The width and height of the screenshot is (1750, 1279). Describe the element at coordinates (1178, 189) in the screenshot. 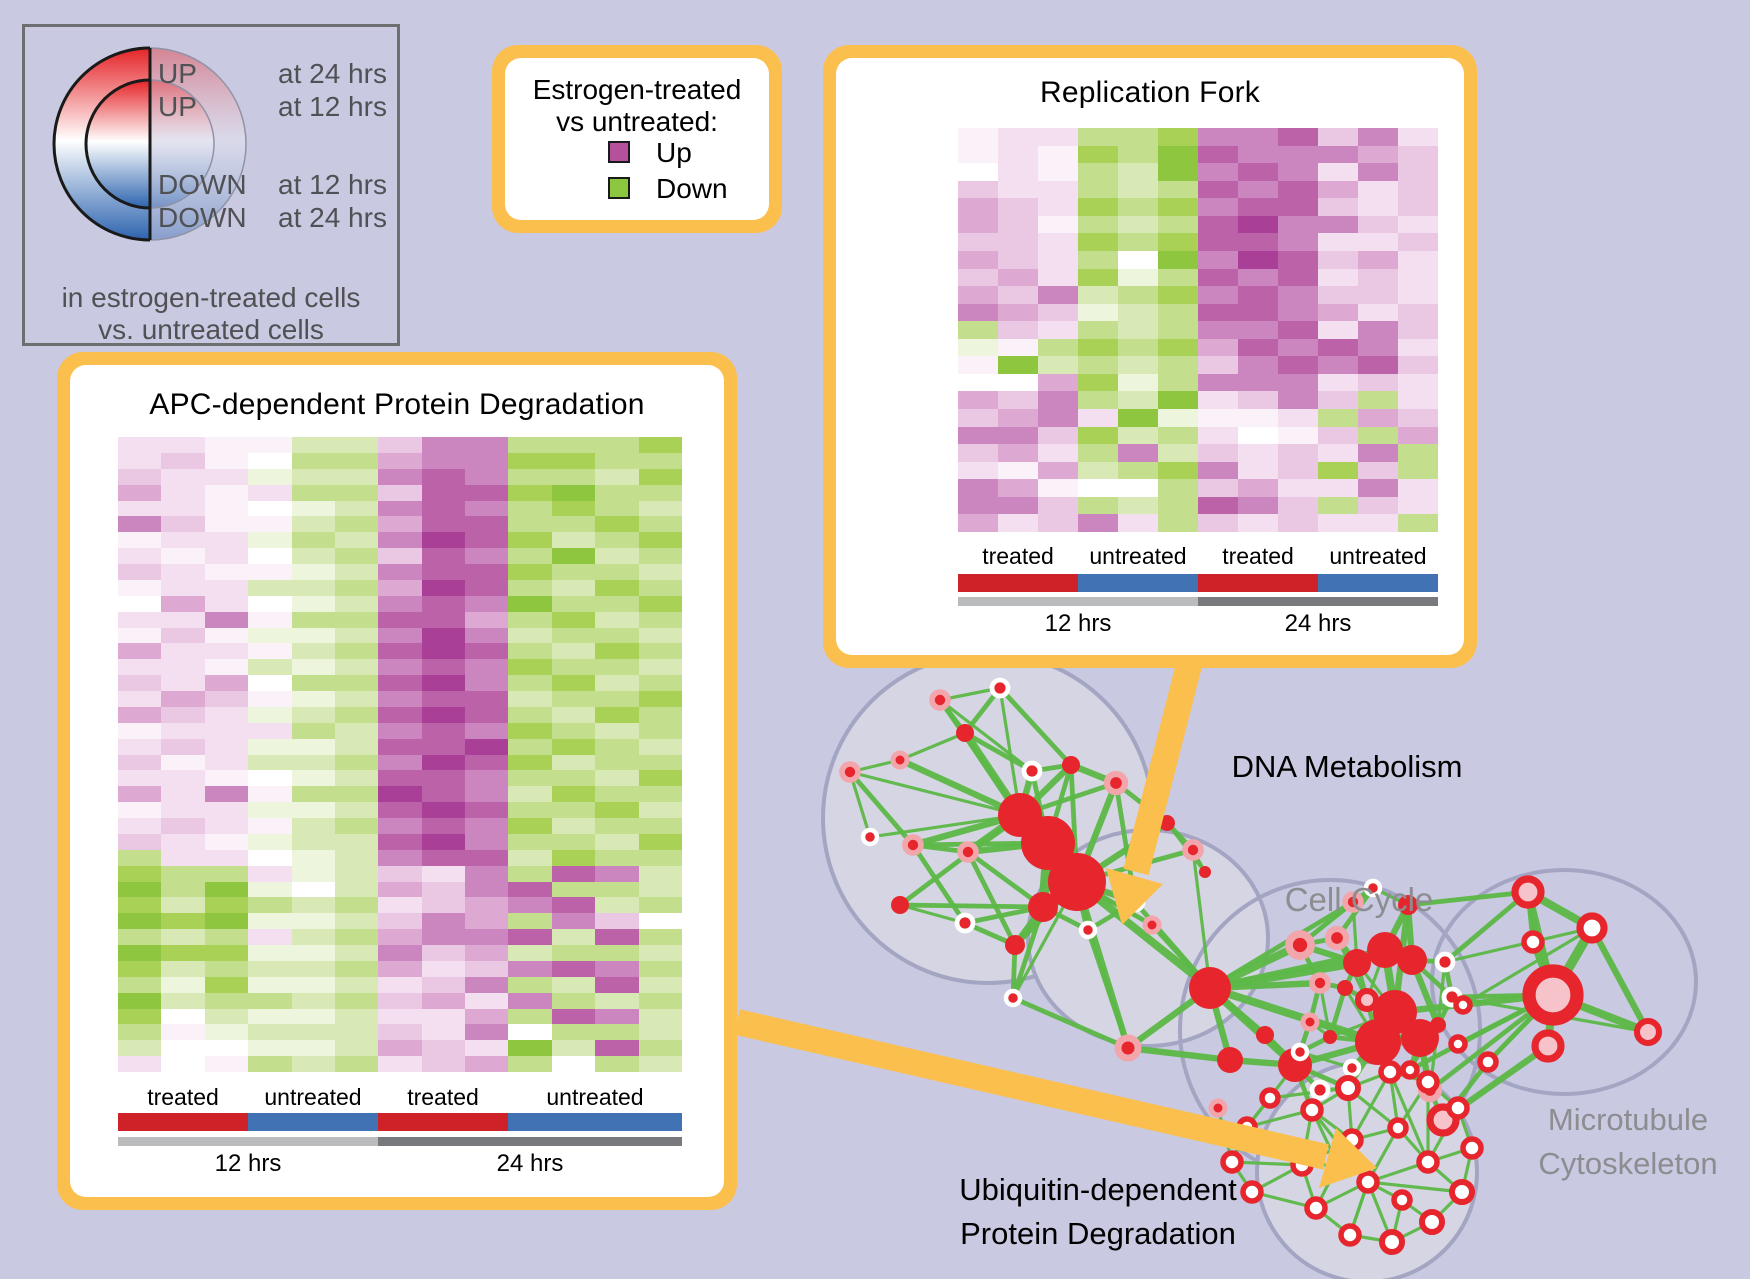

I see `heatmap-cell-repfork-r3c5` at that location.